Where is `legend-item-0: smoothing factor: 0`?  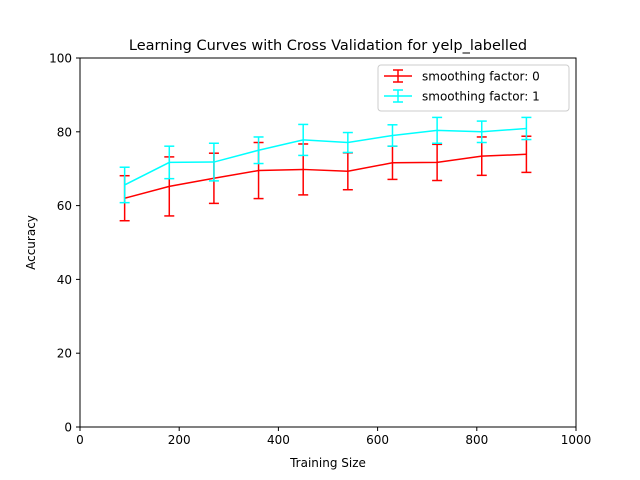
legend-item-0: smoothing factor: 0 is located at coordinates (462, 76).